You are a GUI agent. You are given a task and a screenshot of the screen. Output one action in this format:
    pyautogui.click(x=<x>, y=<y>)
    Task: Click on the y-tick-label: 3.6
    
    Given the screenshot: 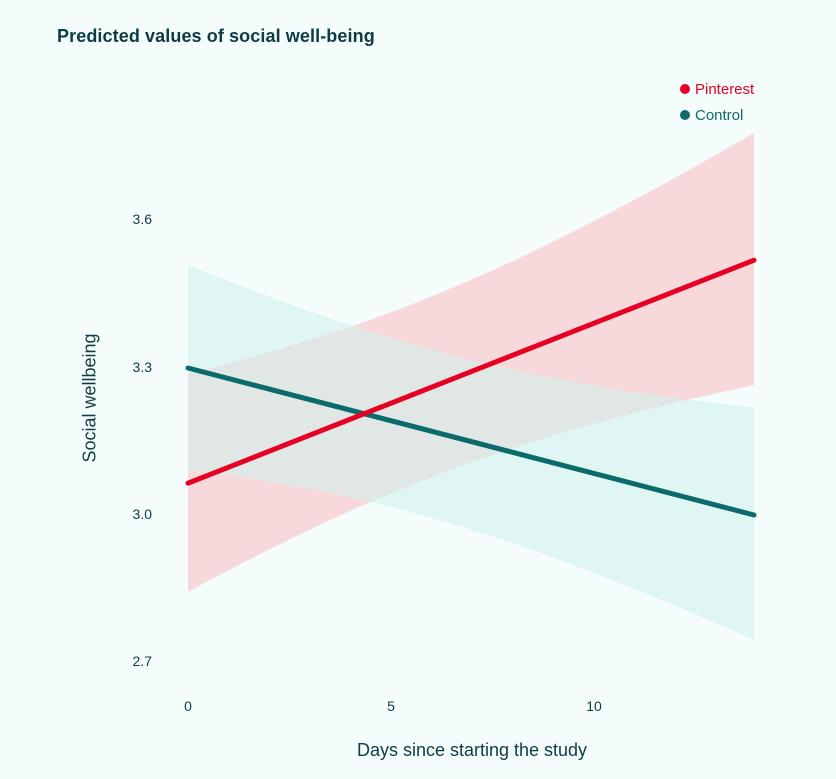 What is the action you would take?
    pyautogui.click(x=142, y=219)
    